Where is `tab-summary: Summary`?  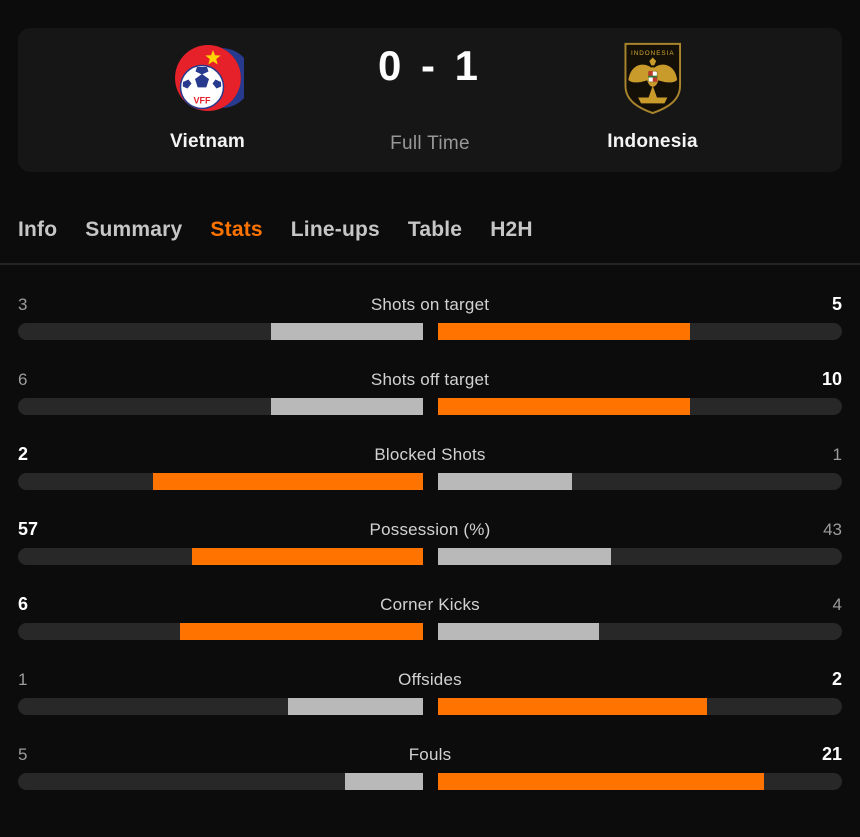
tab-summary: Summary is located at coordinates (134, 229).